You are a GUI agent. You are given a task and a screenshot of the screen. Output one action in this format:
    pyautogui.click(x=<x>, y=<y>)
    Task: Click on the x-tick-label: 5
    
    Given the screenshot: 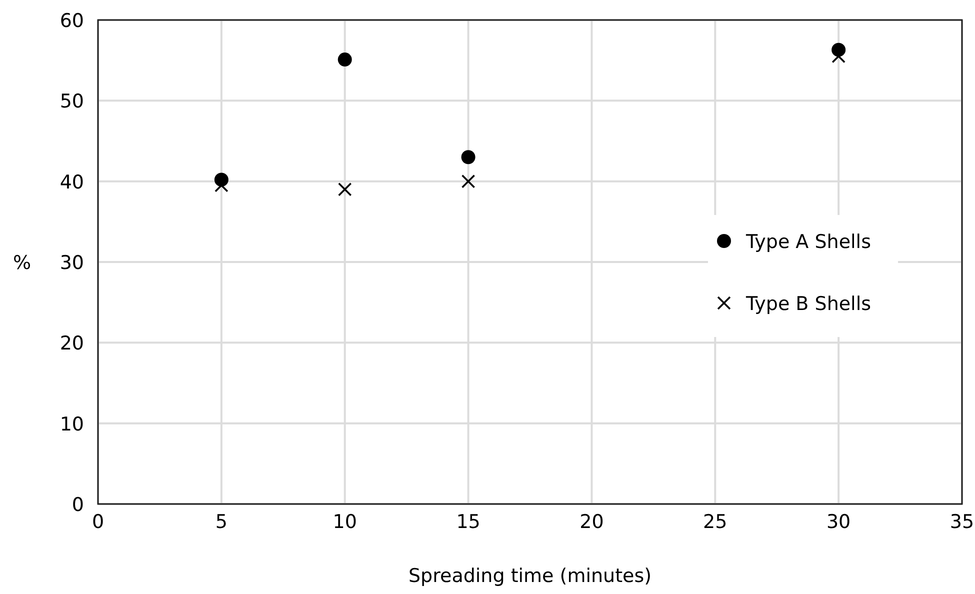 What is the action you would take?
    pyautogui.click(x=221, y=522)
    